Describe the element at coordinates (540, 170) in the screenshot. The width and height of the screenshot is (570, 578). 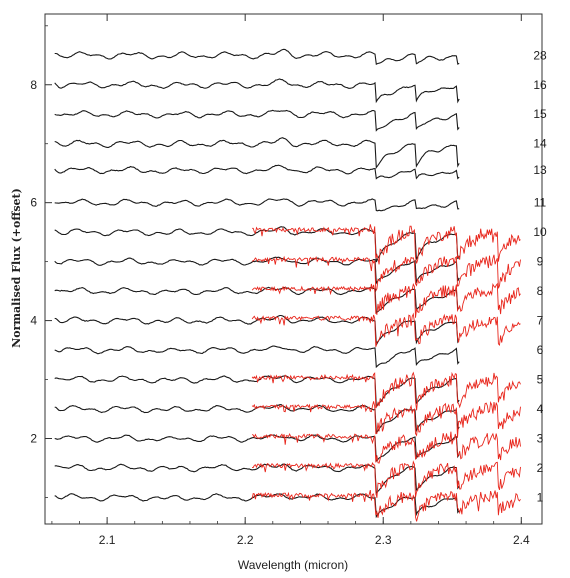
I see `spectrum-label: 13` at that location.